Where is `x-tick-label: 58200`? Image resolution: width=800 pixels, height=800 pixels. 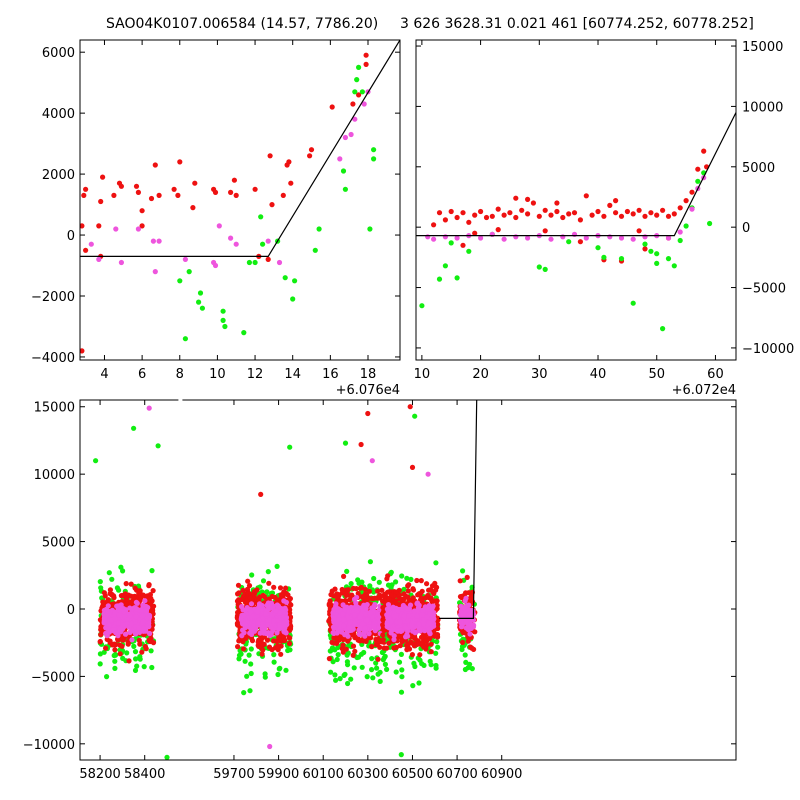 x-tick-label: 58200 is located at coordinates (99, 774).